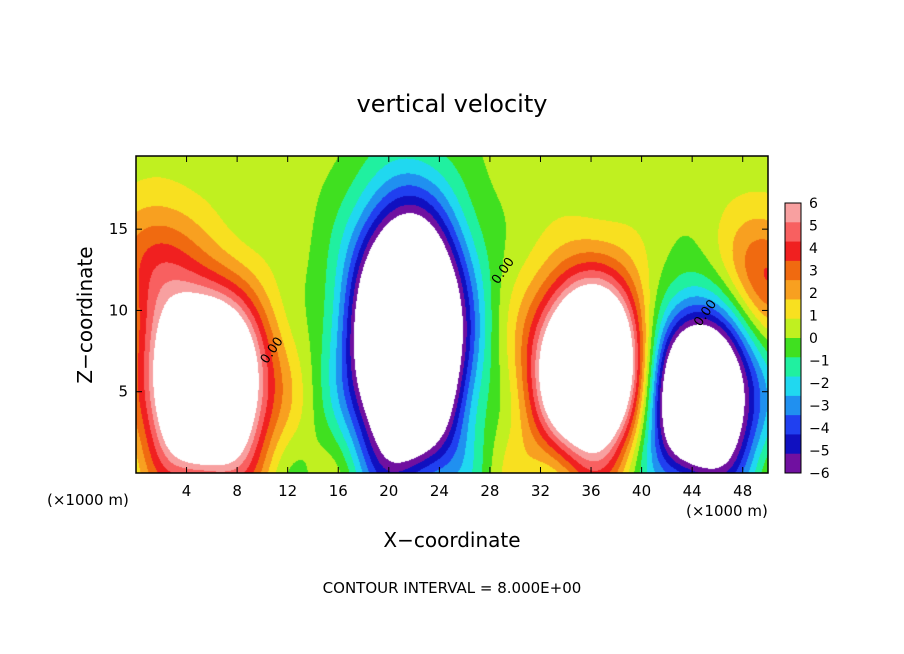  Describe the element at coordinates (813, 317) in the screenshot. I see `colorbar-tick-label: 1` at that location.